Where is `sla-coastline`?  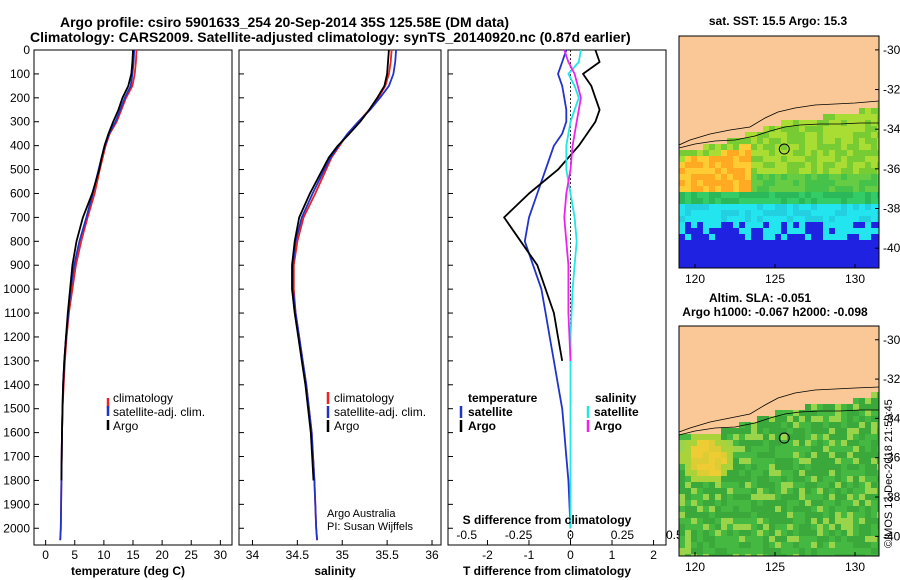
sla-coastline is located at coordinates (779, 409).